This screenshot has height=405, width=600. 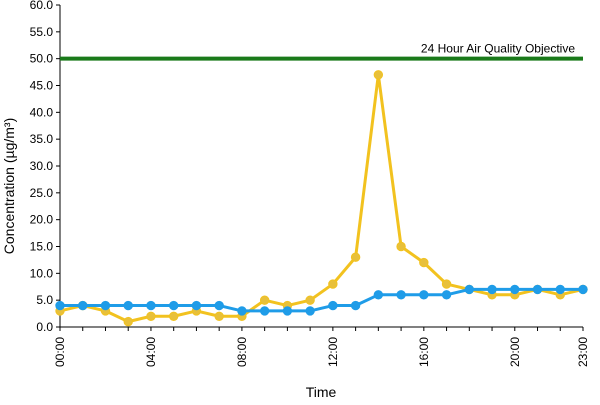 What do you see at coordinates (424, 352) in the screenshot?
I see `x-tick-label: 16:00` at bounding box center [424, 352].